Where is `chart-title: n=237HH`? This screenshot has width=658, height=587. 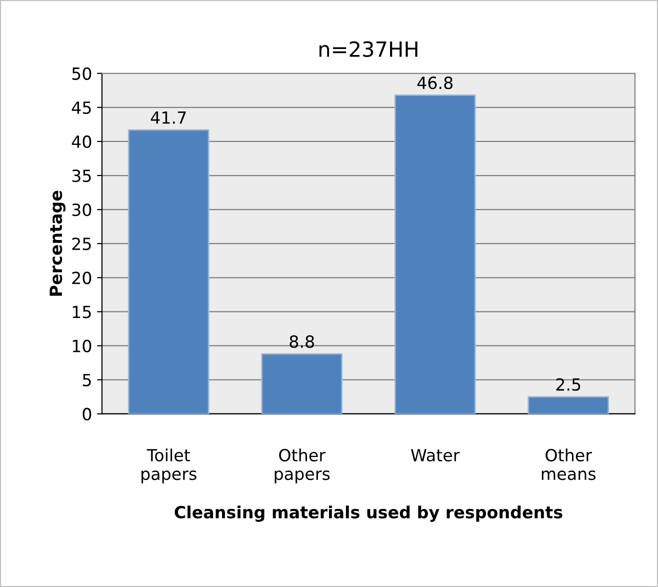
chart-title: n=237HH is located at coordinates (368, 49).